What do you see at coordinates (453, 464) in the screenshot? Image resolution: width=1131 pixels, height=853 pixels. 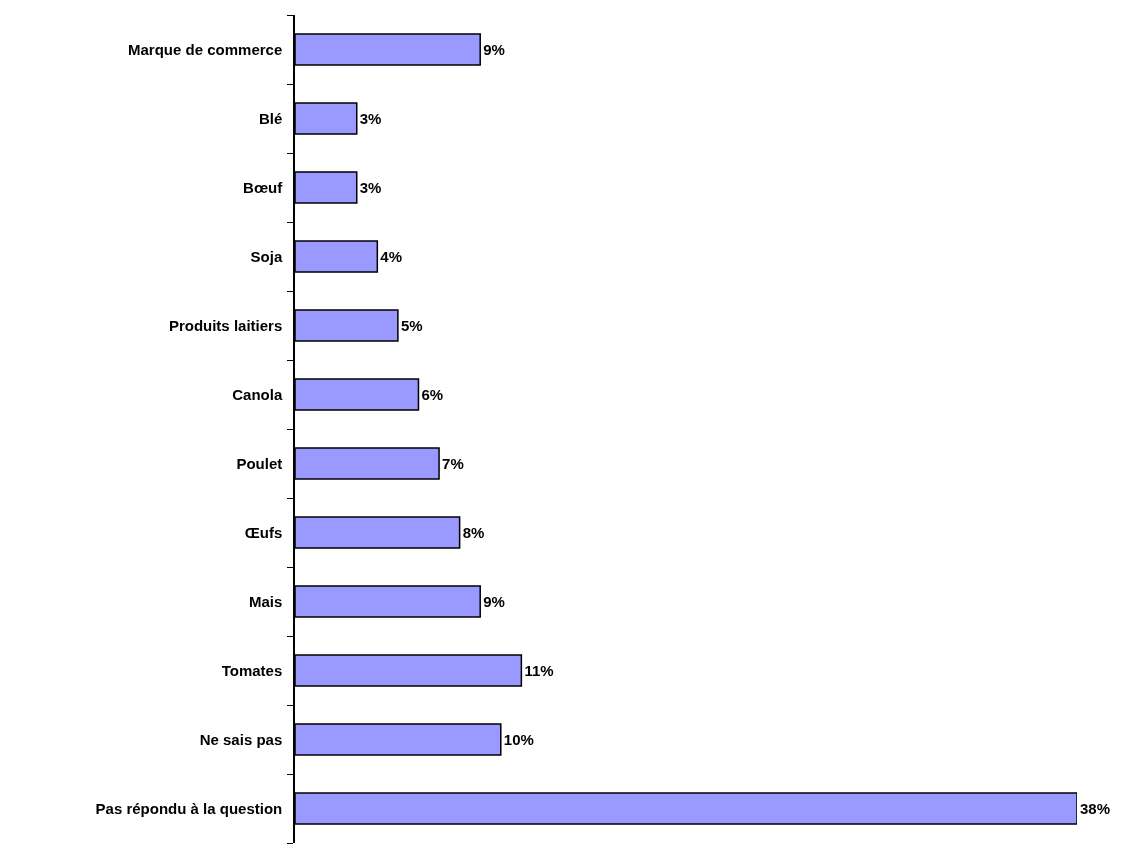 I see `data-label: 7%` at bounding box center [453, 464].